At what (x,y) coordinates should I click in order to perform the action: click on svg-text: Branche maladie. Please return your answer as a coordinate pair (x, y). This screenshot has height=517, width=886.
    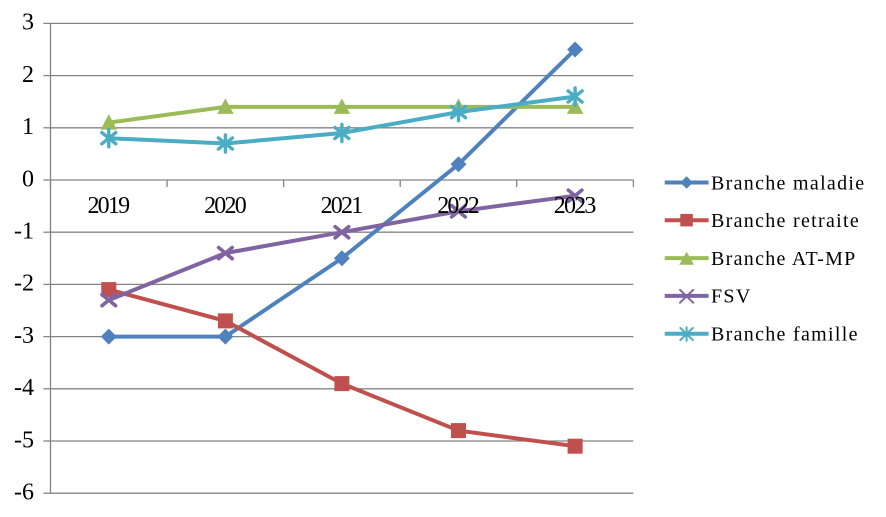
    Looking at the image, I should click on (788, 183).